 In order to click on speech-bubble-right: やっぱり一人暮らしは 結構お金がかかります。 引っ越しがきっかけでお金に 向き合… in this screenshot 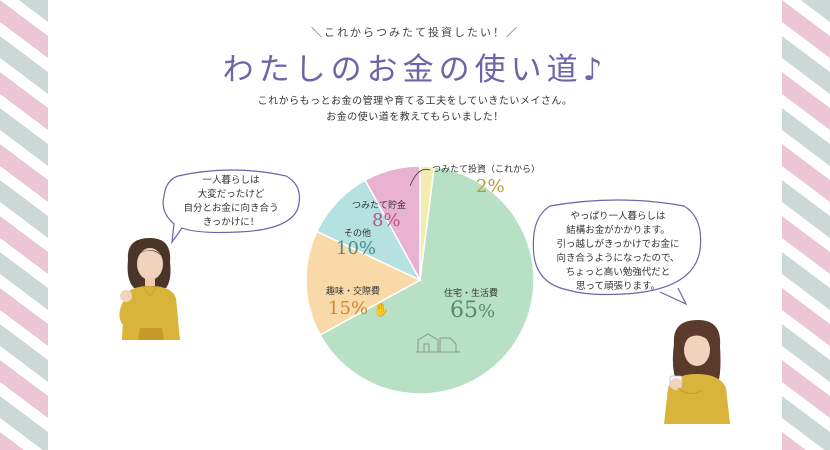, I will do `click(618, 252)`.